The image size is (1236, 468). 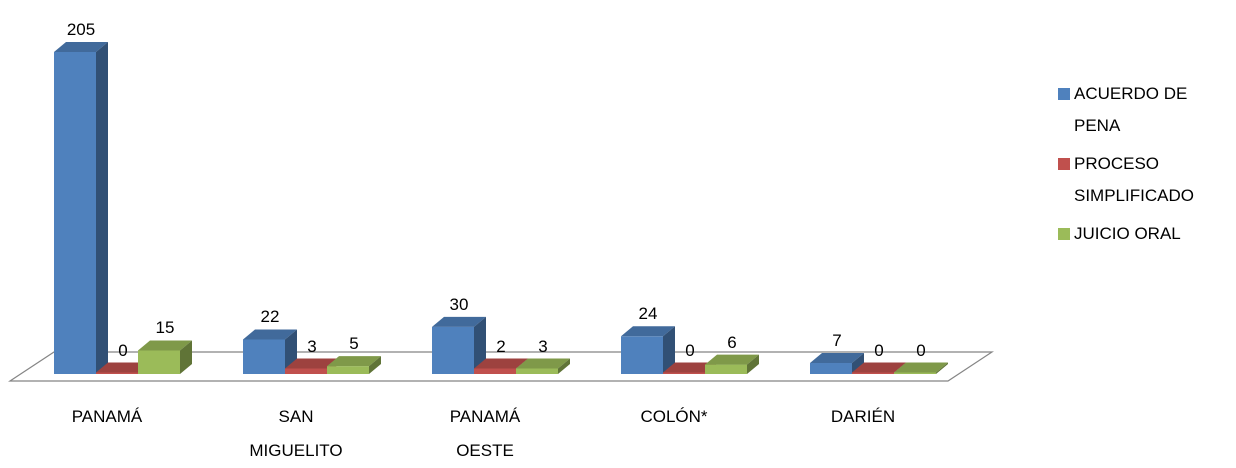 I want to click on data-label-colon-juicio-oral: 6, so click(x=732, y=343).